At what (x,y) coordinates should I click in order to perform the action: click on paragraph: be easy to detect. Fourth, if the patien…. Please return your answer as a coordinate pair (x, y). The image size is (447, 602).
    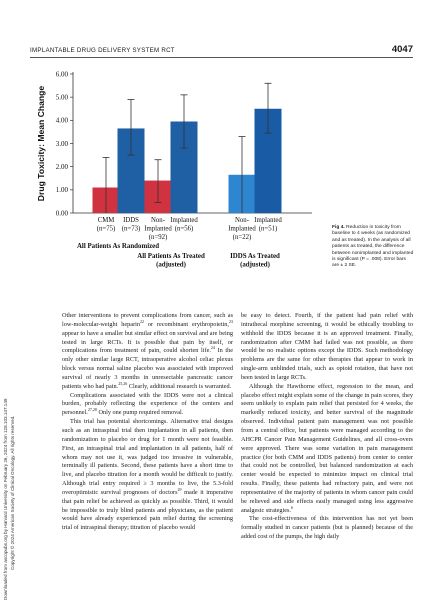
    Looking at the image, I should click on (327, 346).